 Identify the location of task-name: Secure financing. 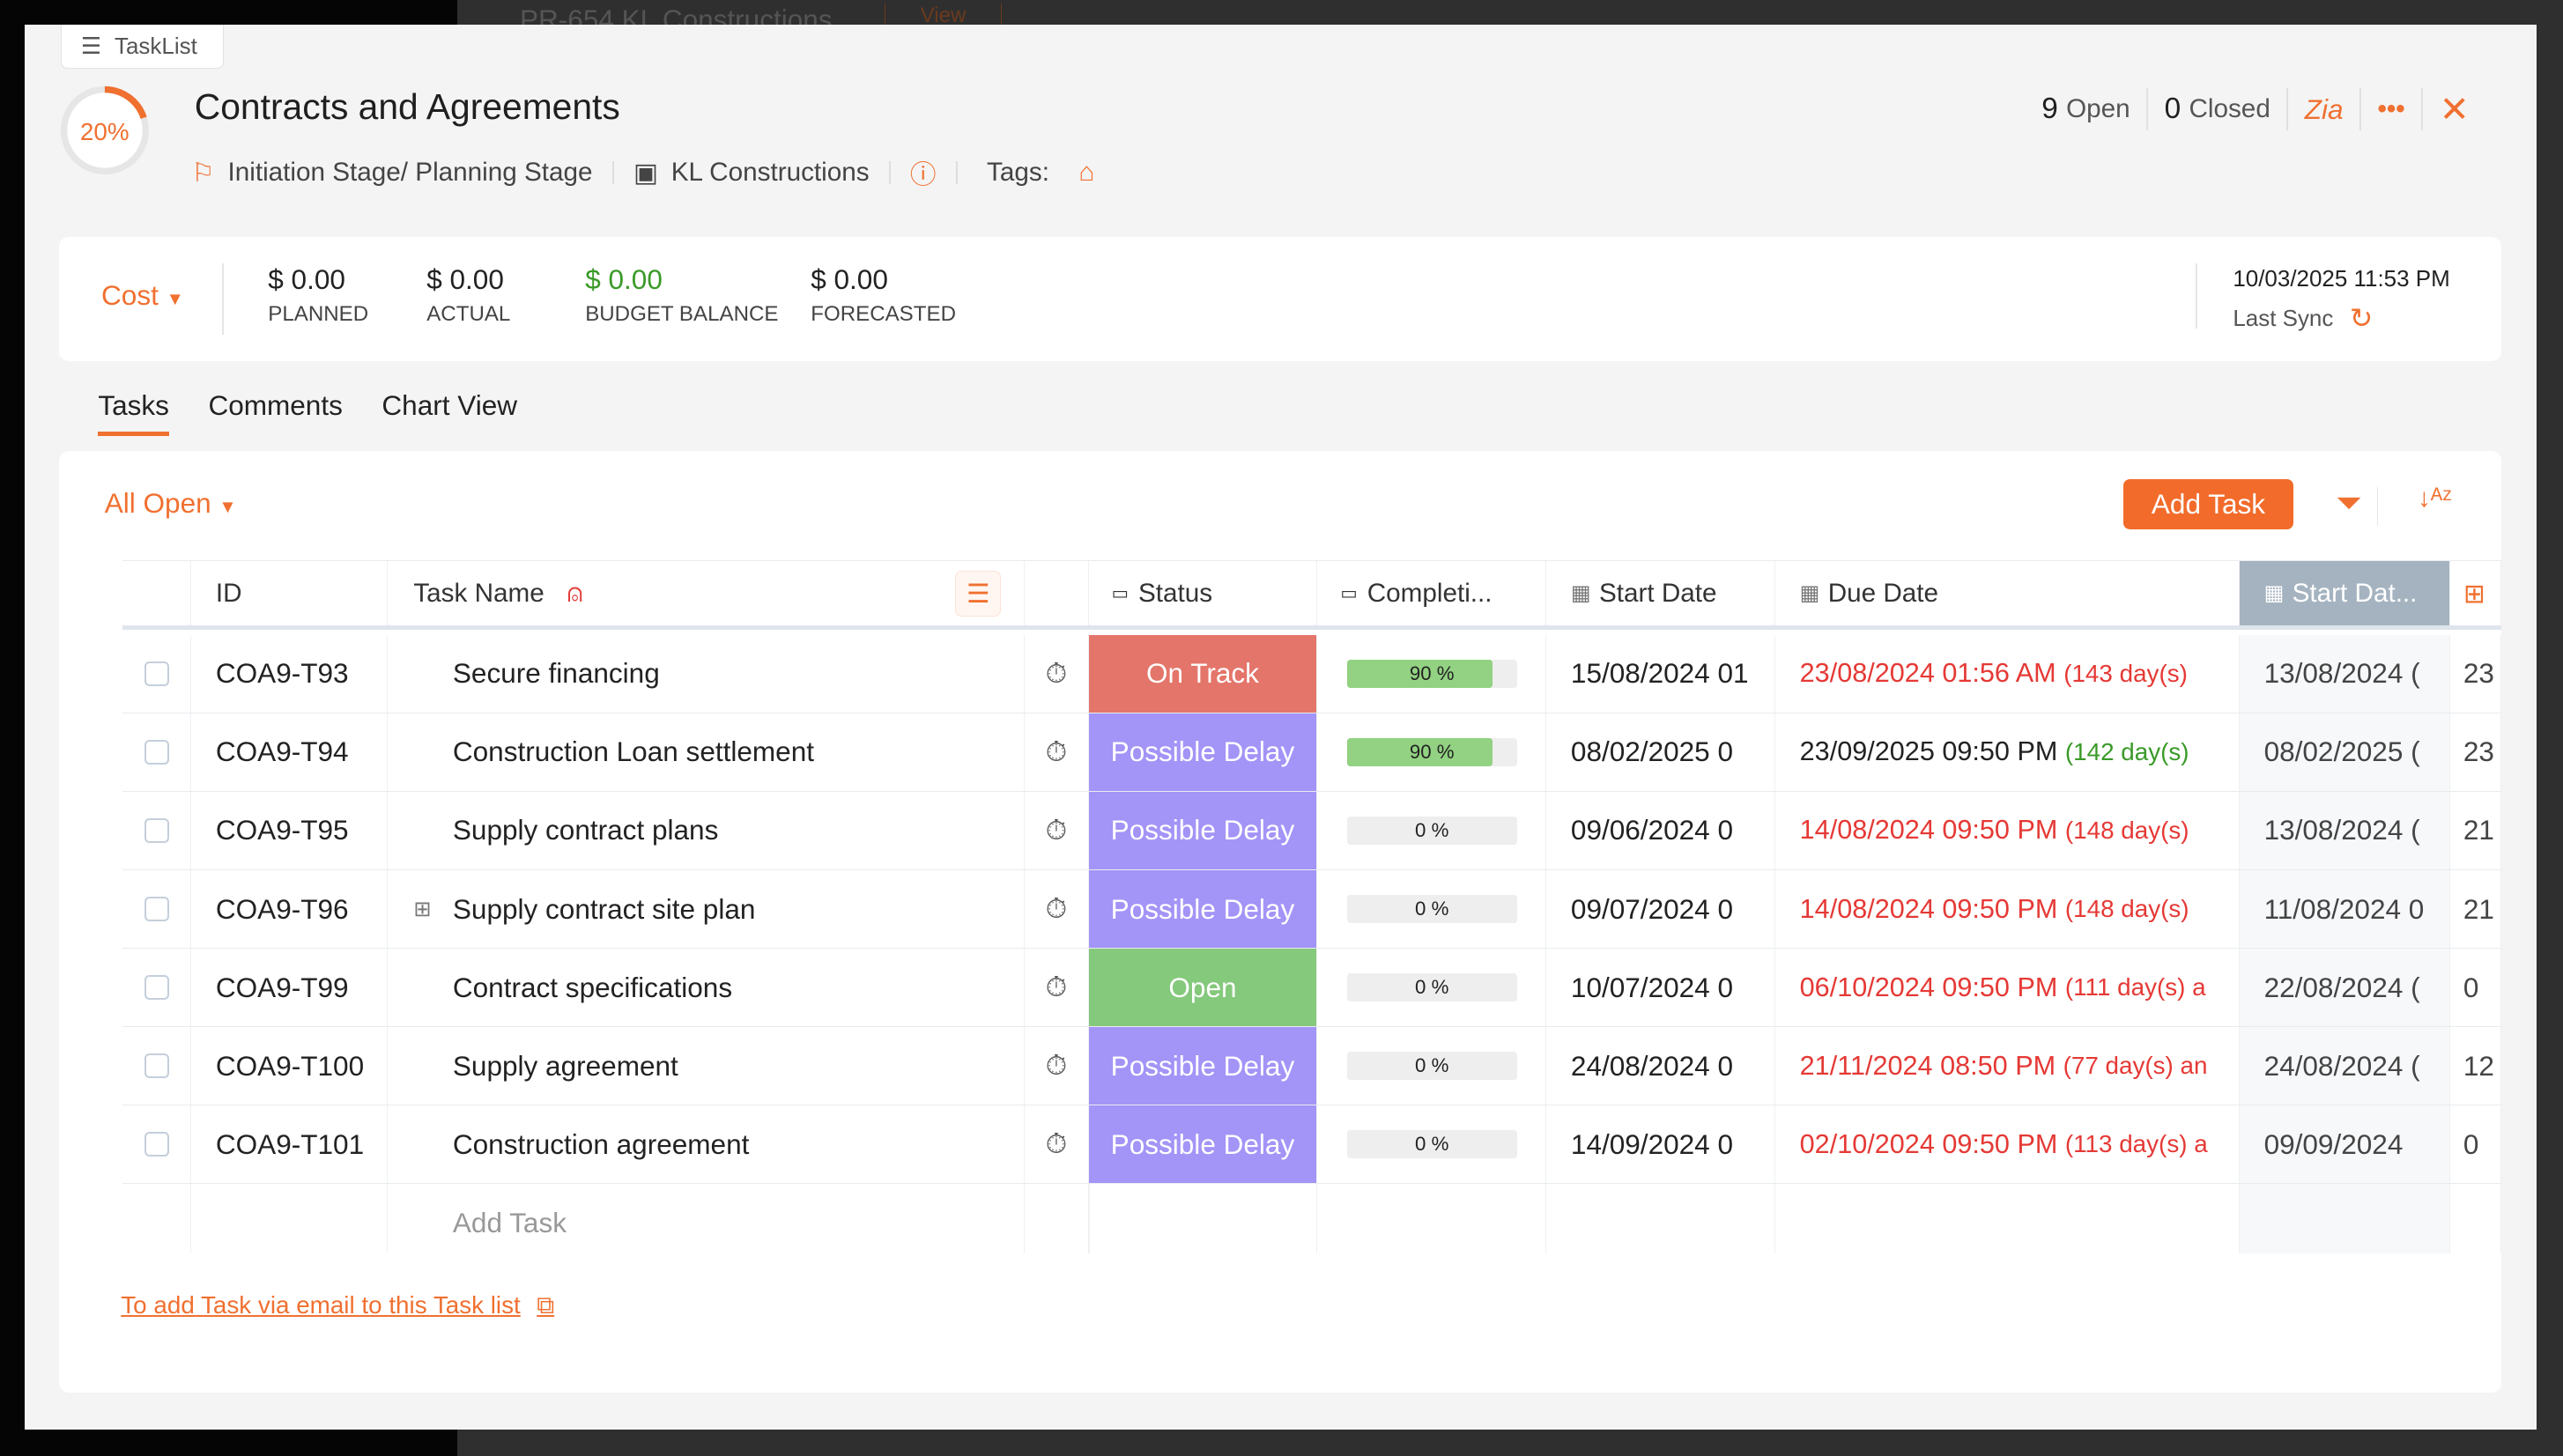
(707, 673).